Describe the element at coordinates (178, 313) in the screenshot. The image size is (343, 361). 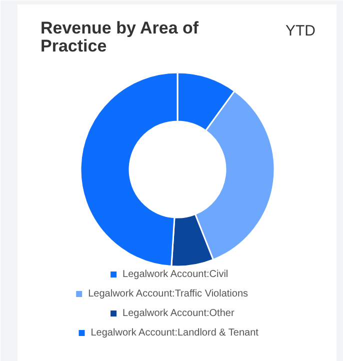
I see `legend-label: Legalwork Account:Other` at that location.